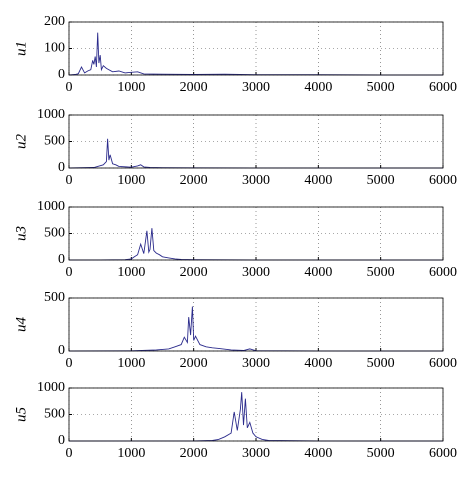  Describe the element at coordinates (21, 48) in the screenshot. I see `y-axis-label: u1` at that location.